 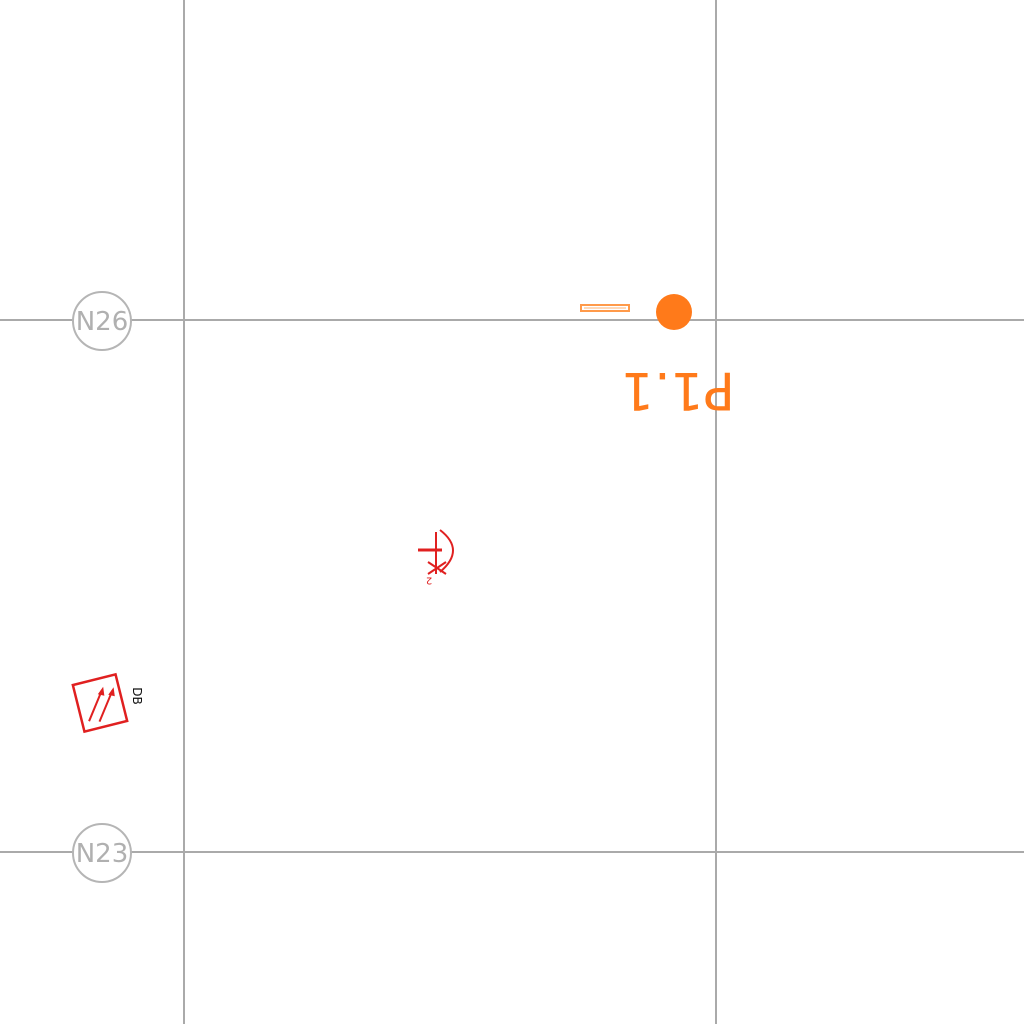 I want to click on column-marker, so click(x=636, y=312).